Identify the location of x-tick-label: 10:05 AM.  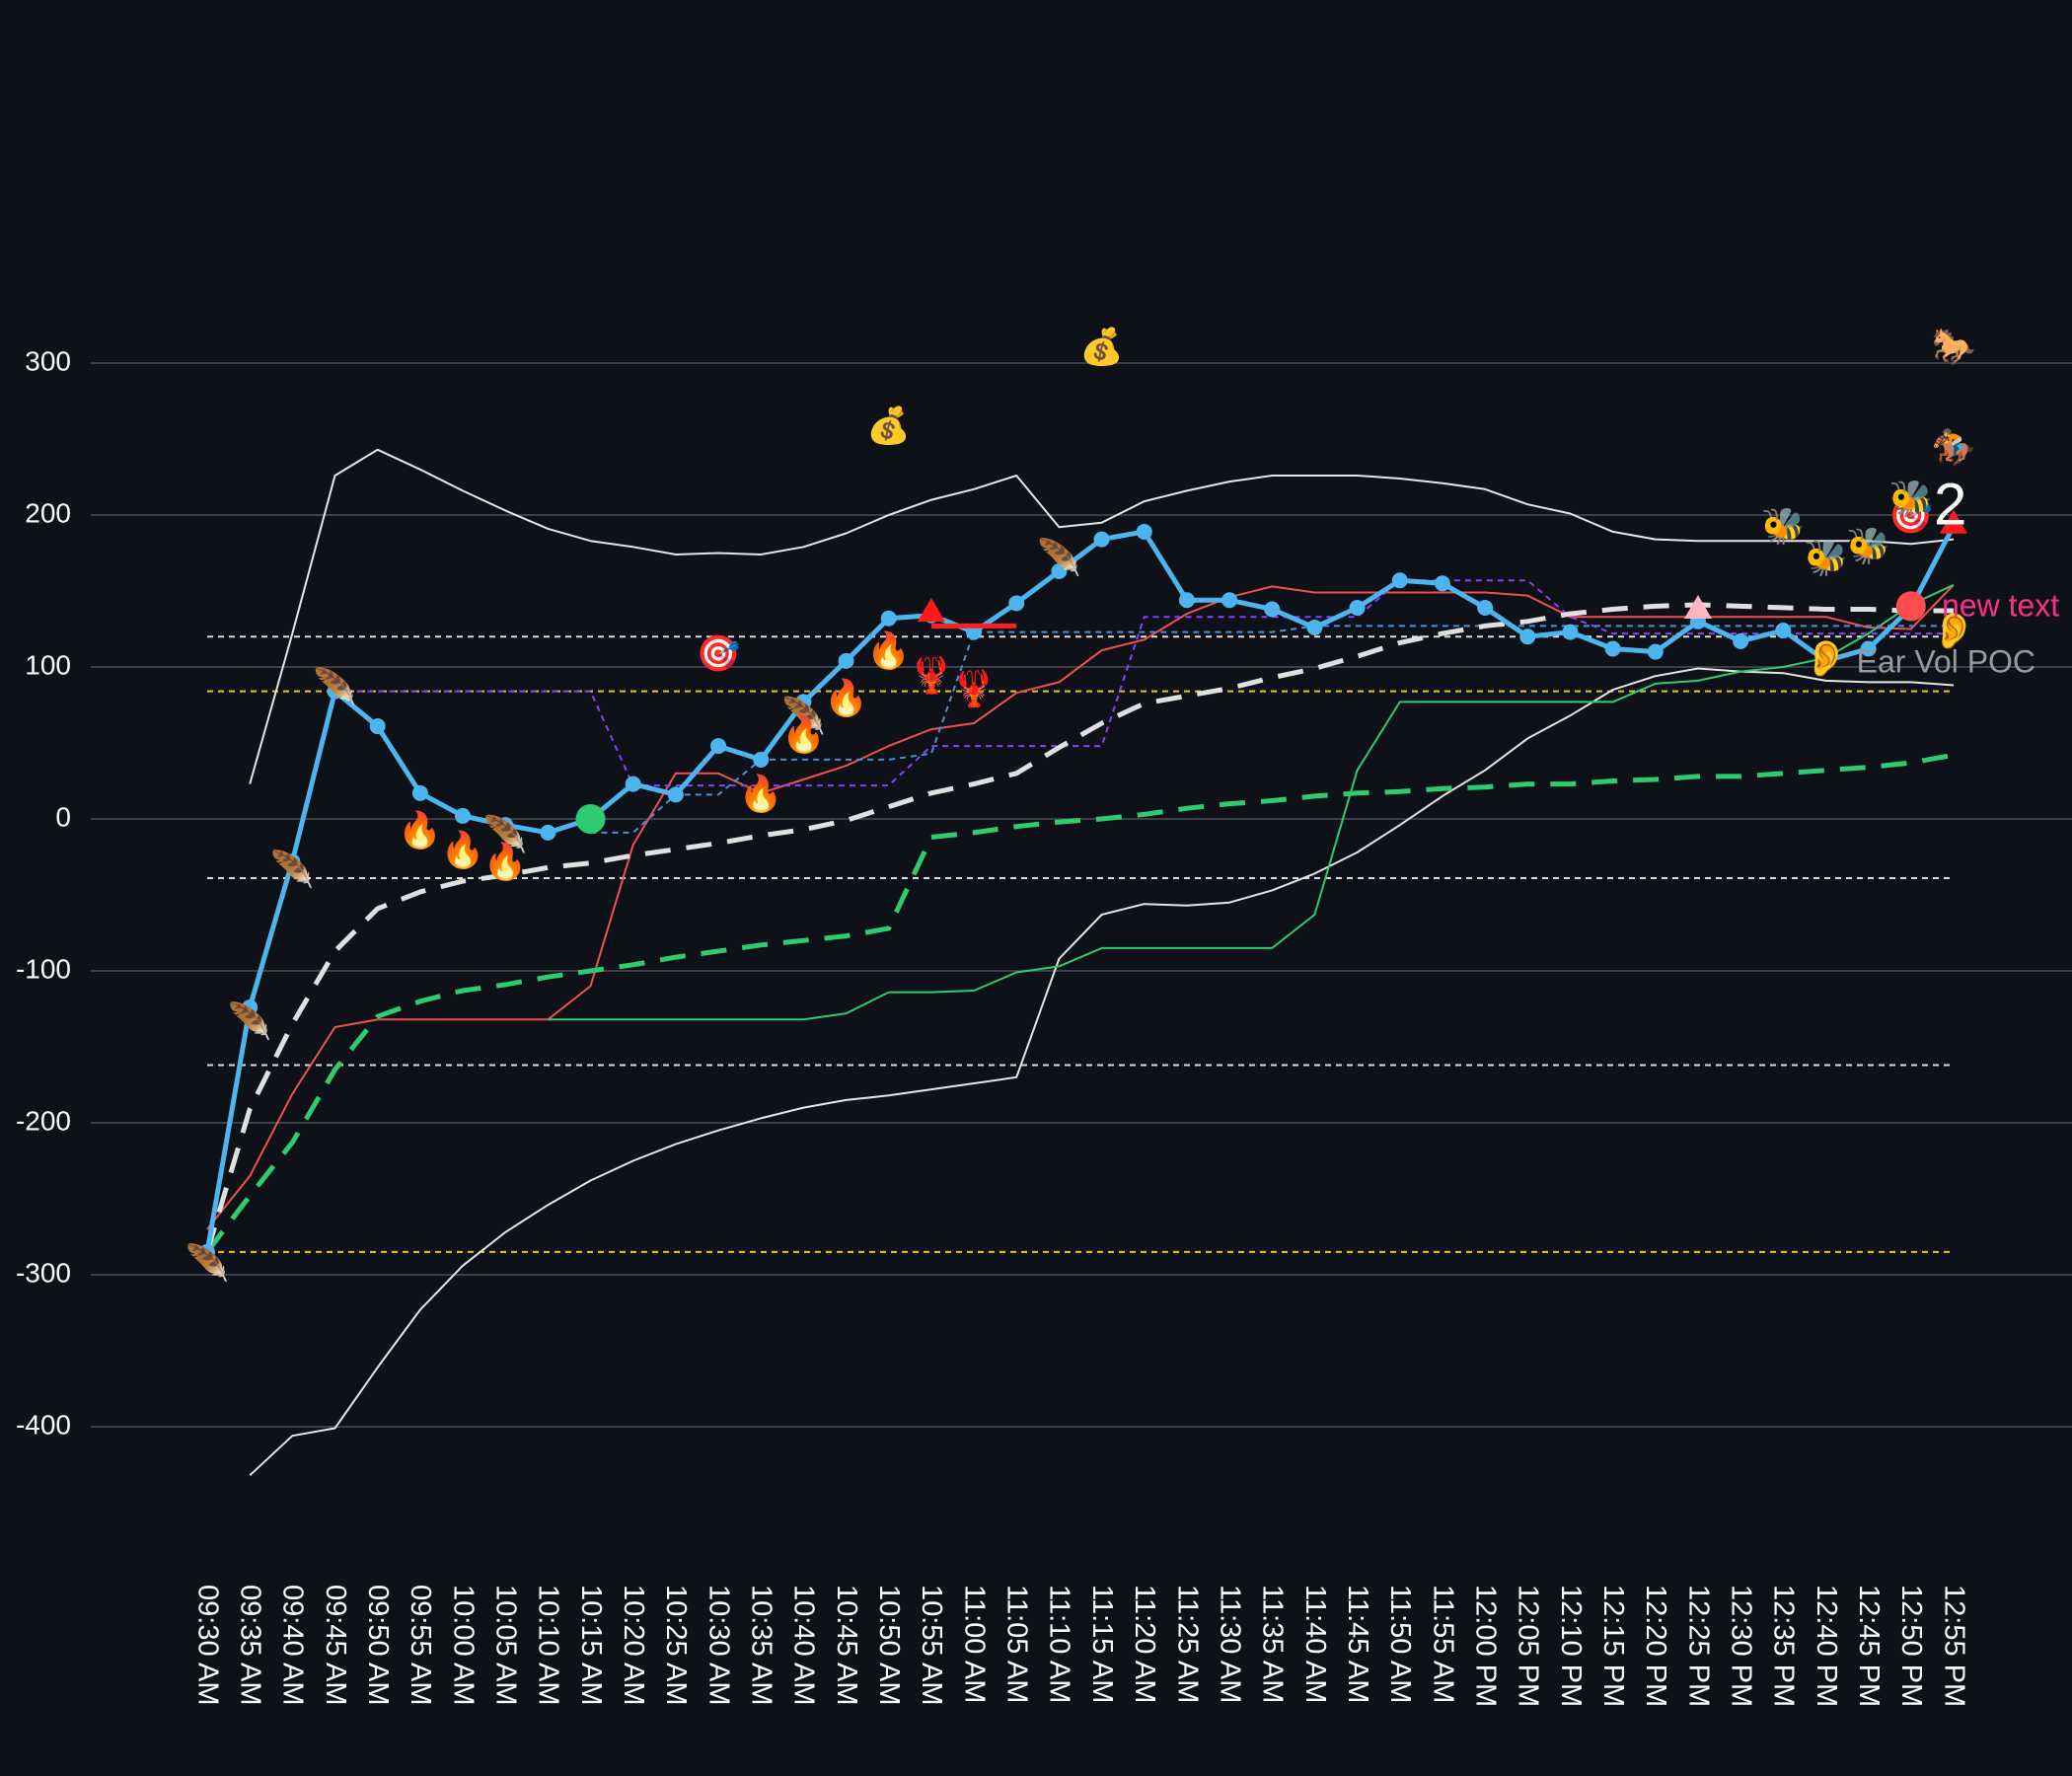
(506, 1646).